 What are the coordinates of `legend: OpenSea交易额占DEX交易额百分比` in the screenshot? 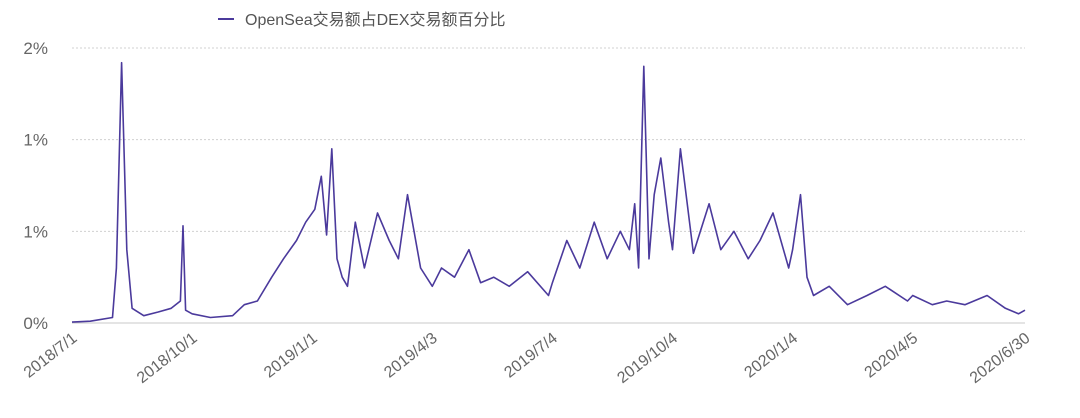 It's located at (362, 20).